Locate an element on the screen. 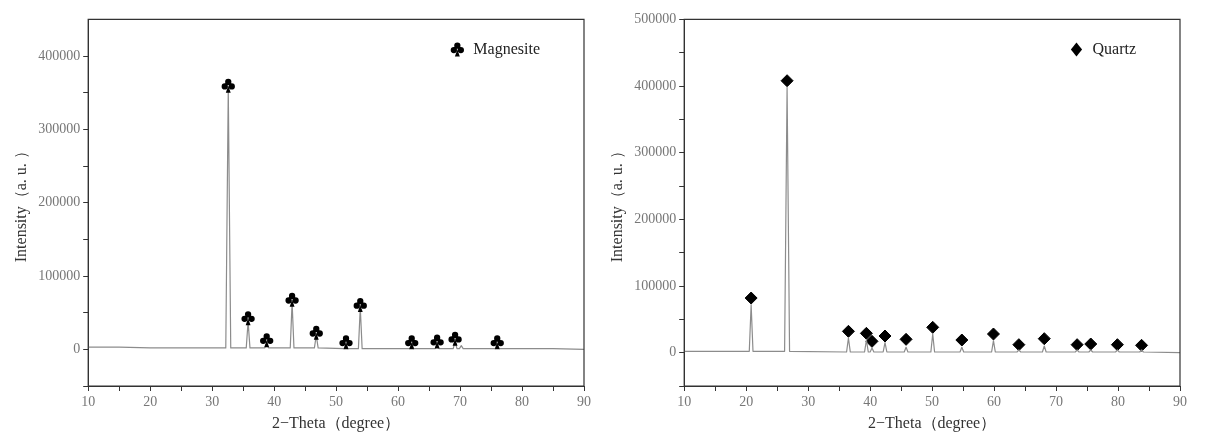 The height and width of the screenshot is (441, 1208). legend-label: Magnesite is located at coordinates (507, 48).